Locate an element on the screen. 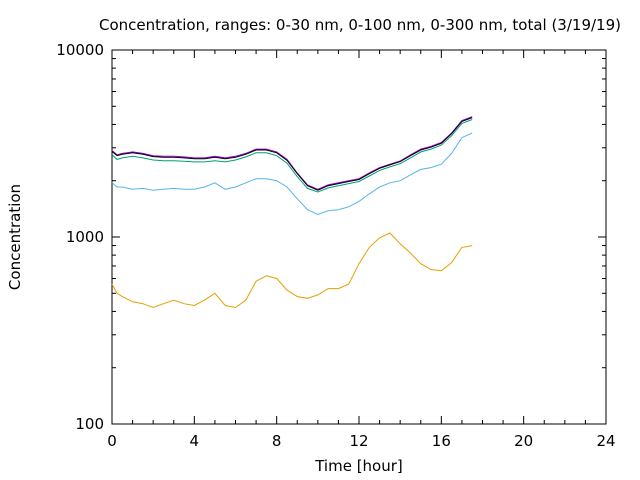 Image resolution: width=640 pixels, height=480 pixels. x-tick-label: 16 is located at coordinates (441, 441).